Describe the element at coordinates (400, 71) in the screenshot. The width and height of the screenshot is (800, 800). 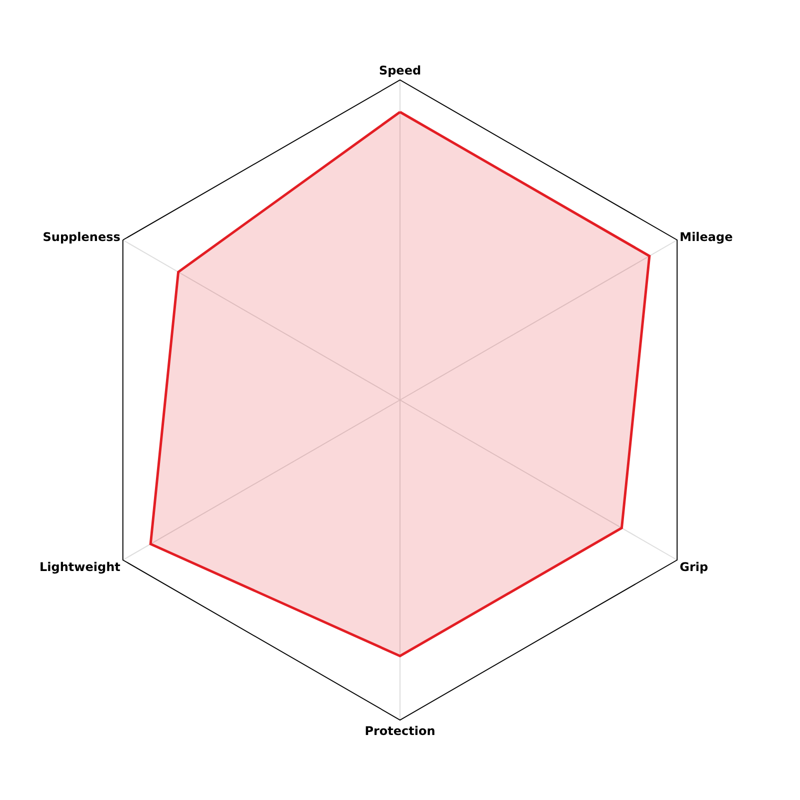
I see `spoke-label: Speed` at that location.